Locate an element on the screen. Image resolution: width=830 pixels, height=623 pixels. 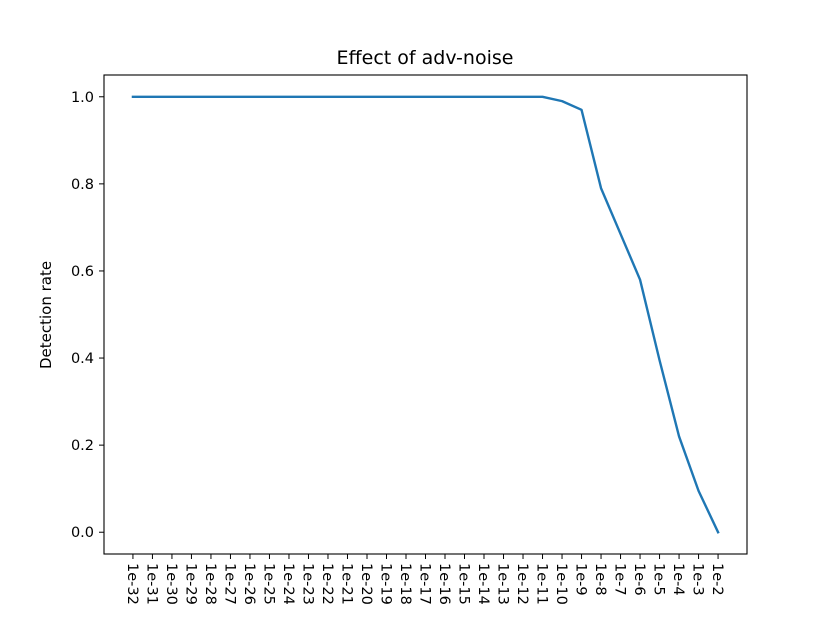
x-tick-label: 1e-6 is located at coordinates (639, 579).